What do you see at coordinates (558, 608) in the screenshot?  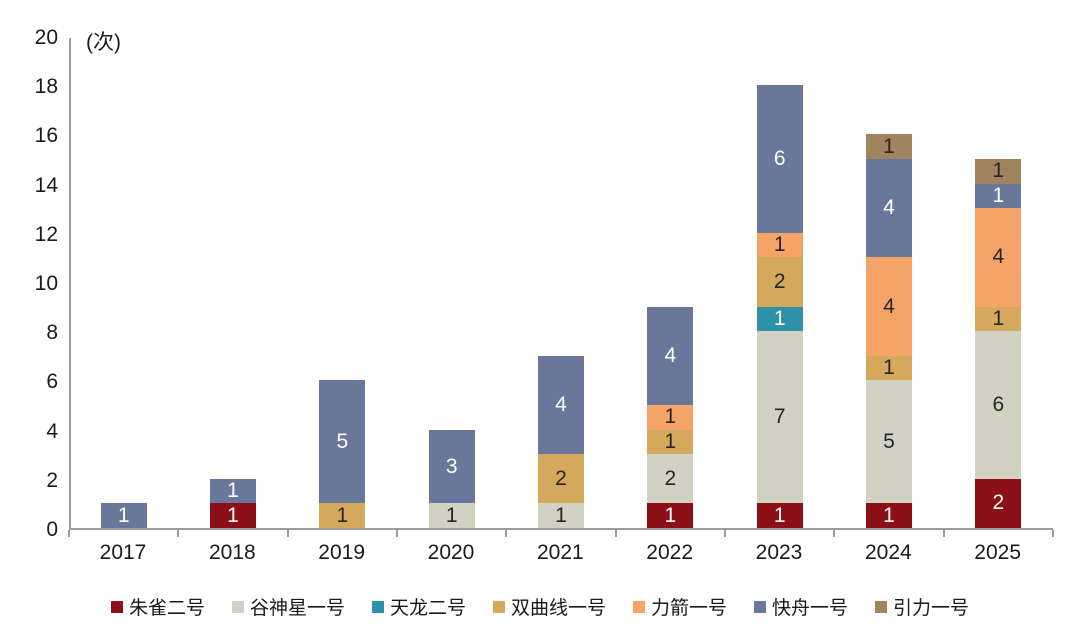 I see `legend-label: 双曲线一号` at bounding box center [558, 608].